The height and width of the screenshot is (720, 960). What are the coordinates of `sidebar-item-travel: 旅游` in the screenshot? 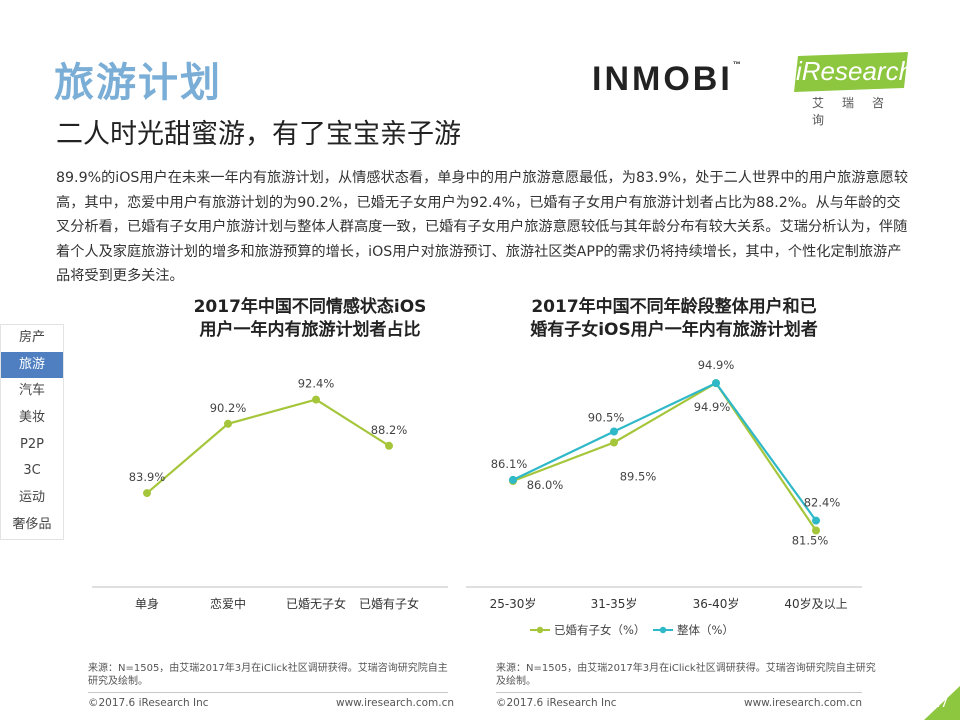 It's located at (32, 365).